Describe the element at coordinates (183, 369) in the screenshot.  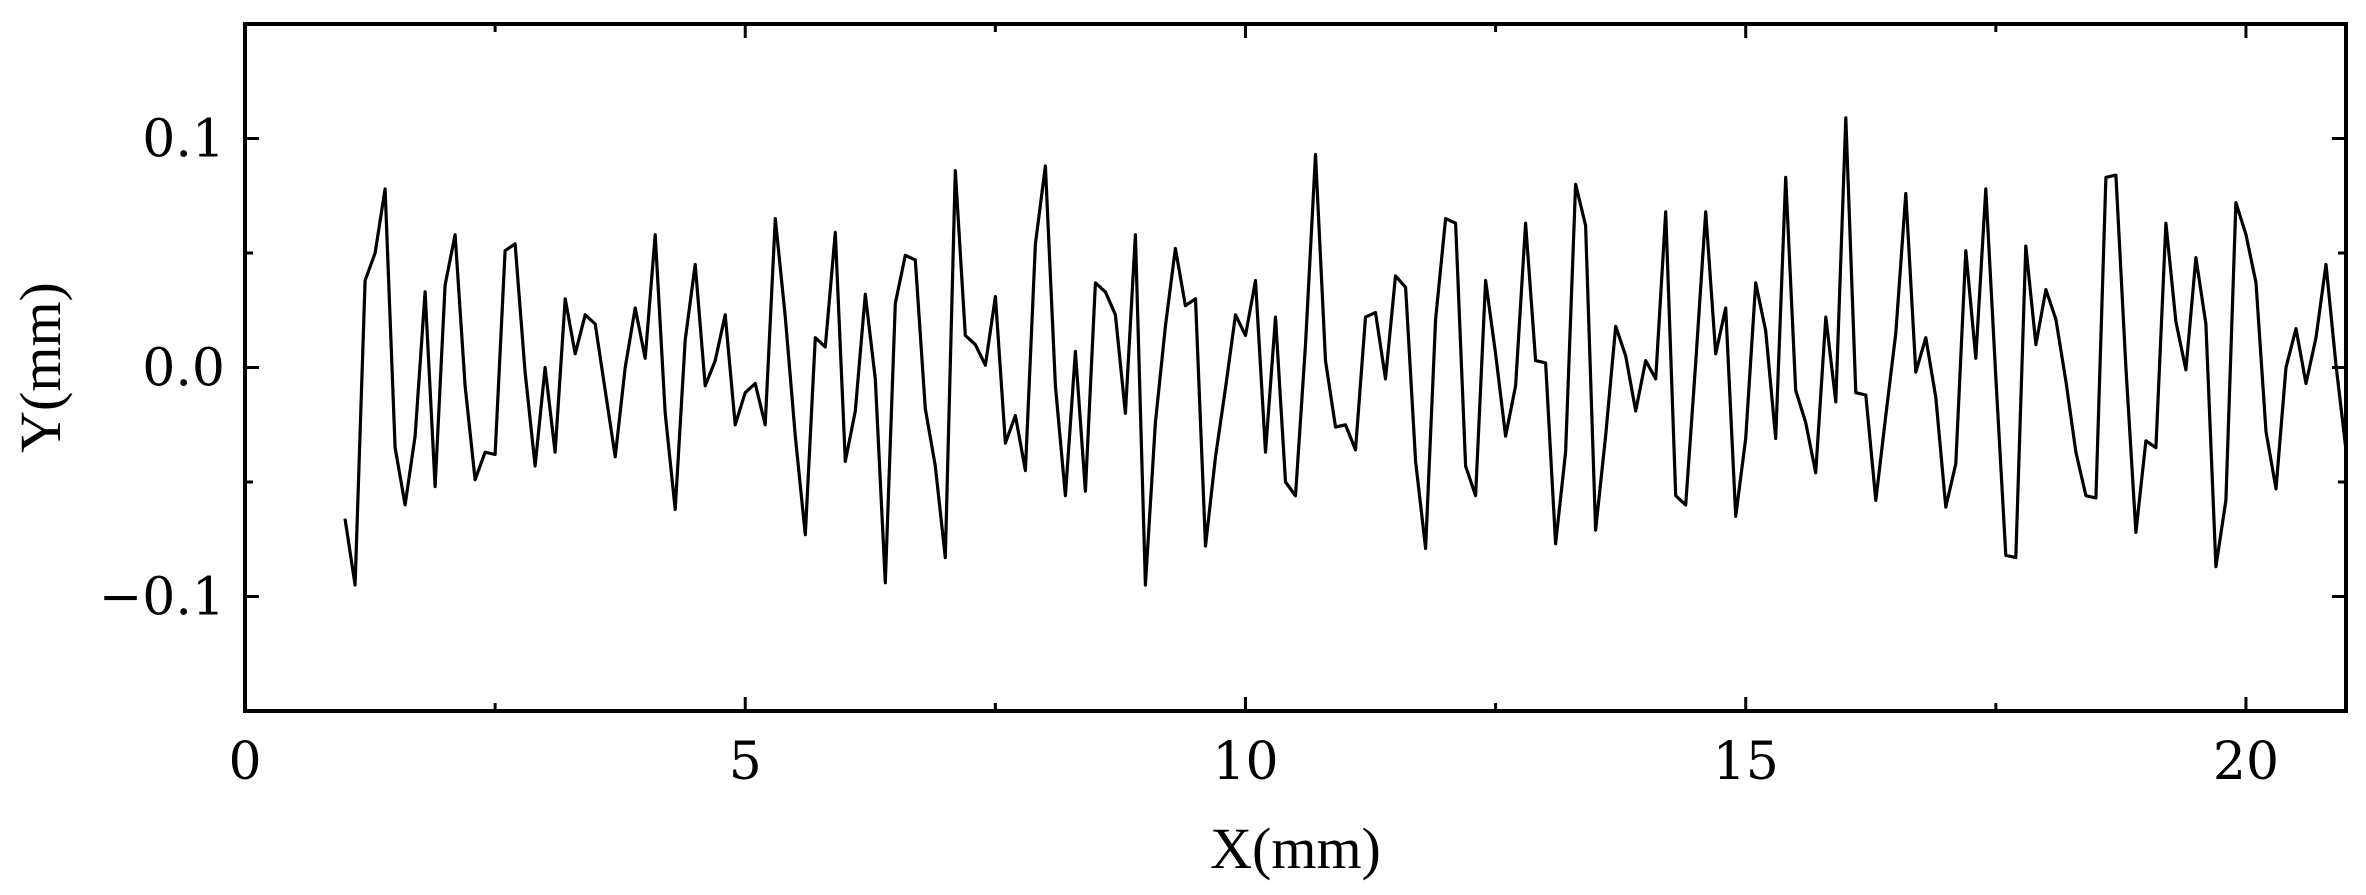
I see `y-tick-label: 0.0` at that location.